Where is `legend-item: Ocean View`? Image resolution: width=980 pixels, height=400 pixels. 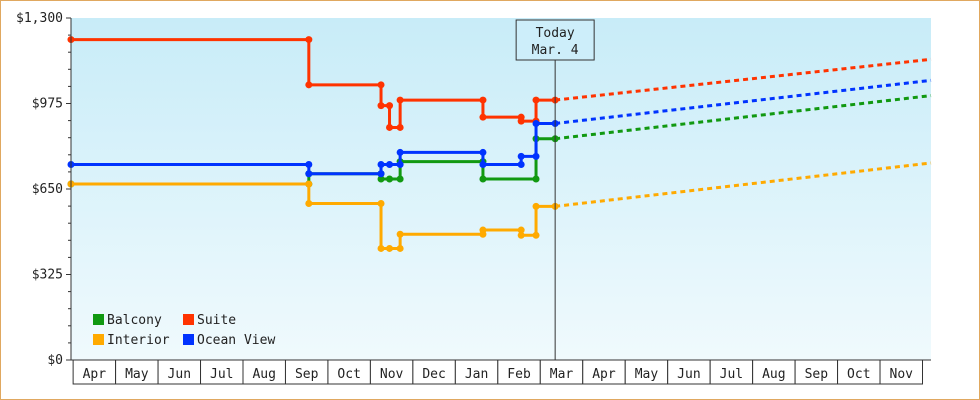 legend-item: Ocean View is located at coordinates (229, 340).